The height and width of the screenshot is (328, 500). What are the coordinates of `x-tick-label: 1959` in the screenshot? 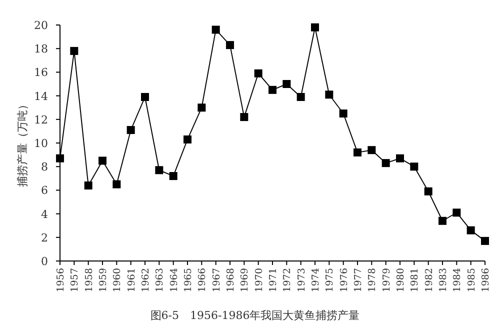 It's located at (103, 280).